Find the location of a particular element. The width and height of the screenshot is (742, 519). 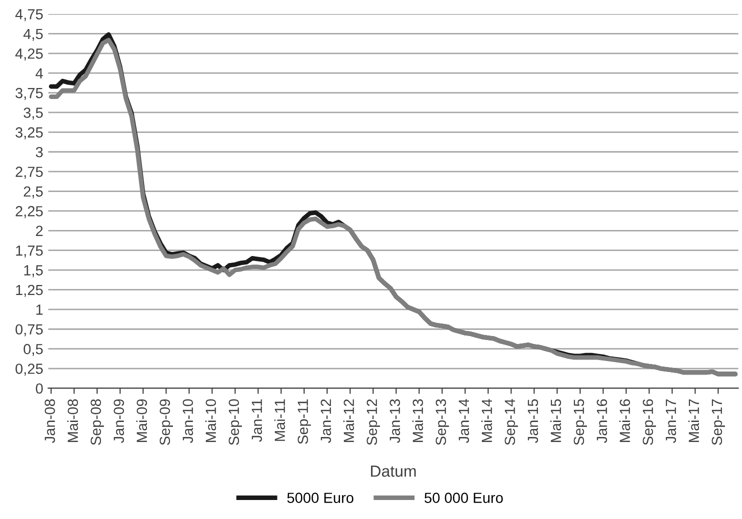

x-tick-label: Jan-14 is located at coordinates (464, 421).